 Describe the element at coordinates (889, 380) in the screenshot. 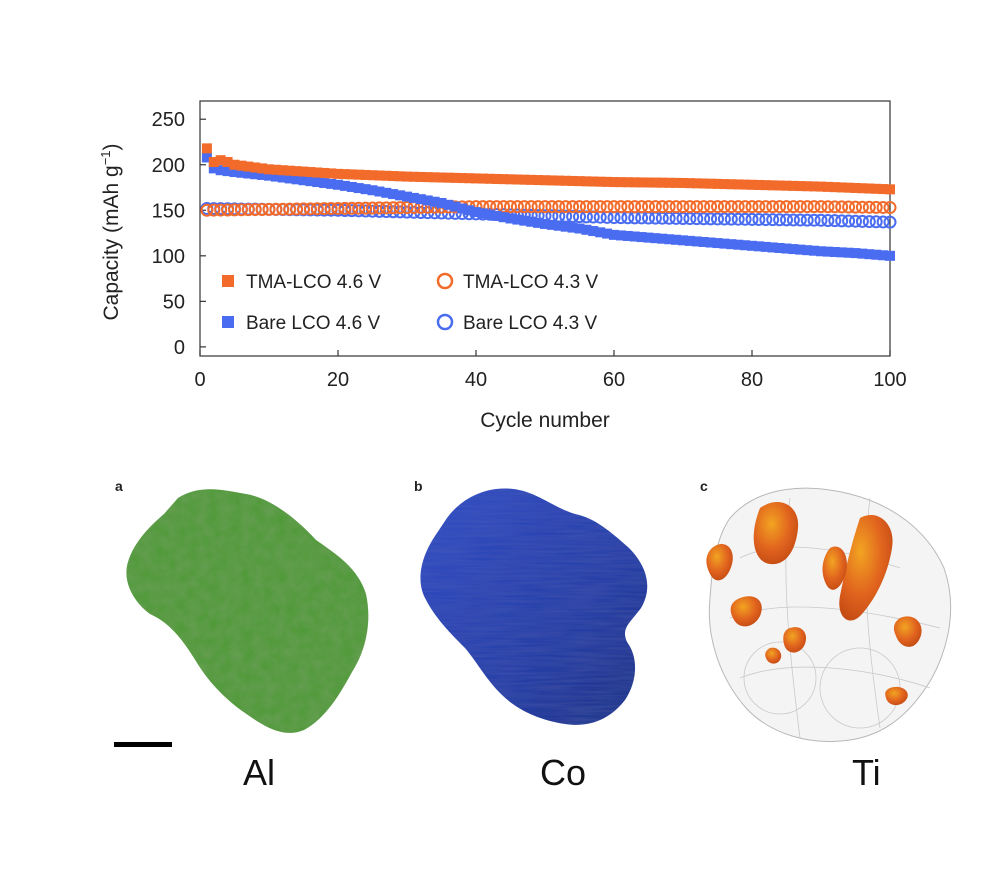

I see `x-tick-label: 100` at that location.